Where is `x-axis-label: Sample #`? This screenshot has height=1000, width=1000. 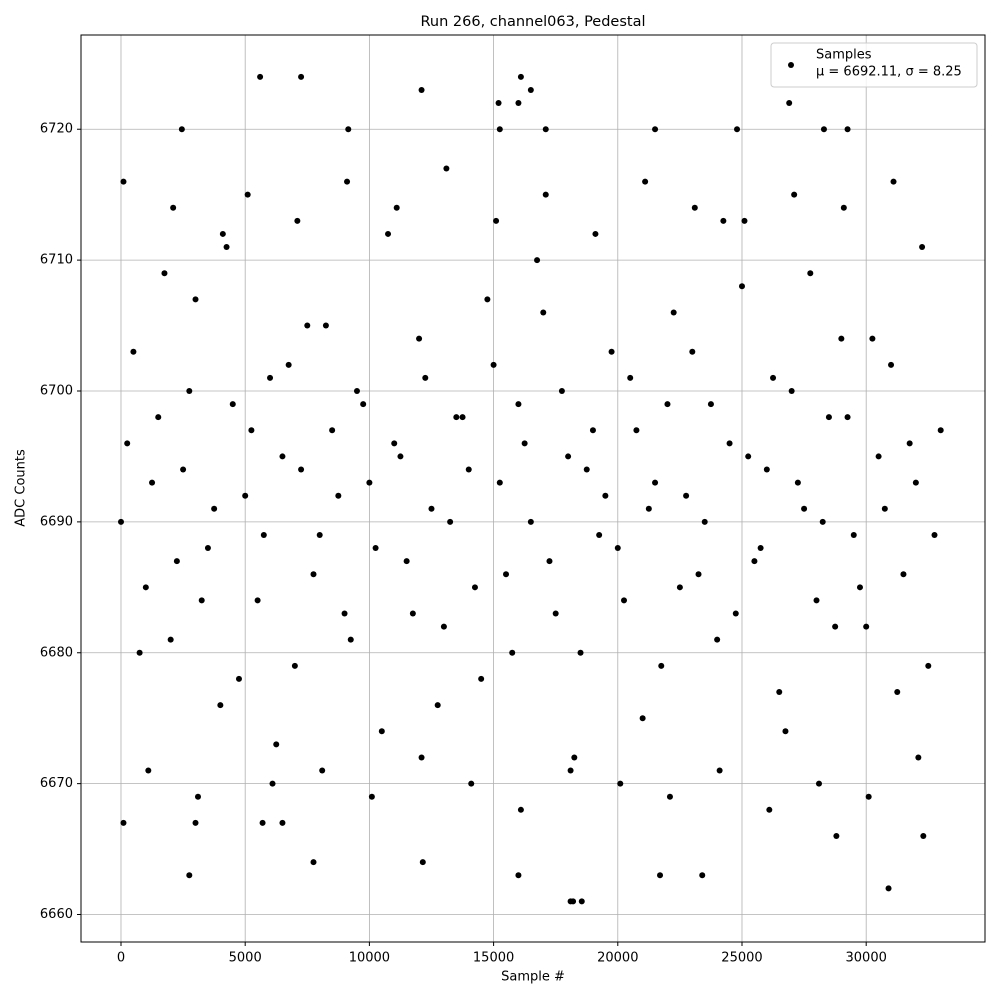
x-axis-label: Sample # is located at coordinates (533, 977).